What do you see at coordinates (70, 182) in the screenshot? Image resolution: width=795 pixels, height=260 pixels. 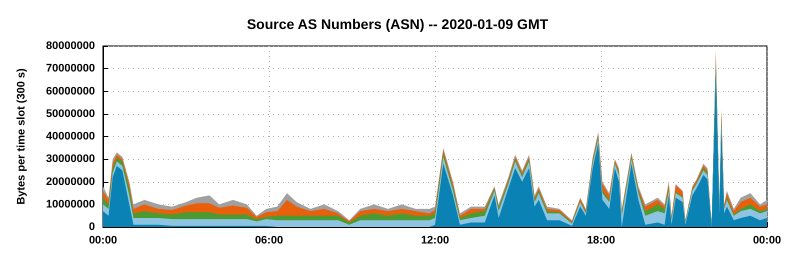 I see `y-tick-label: 20000000` at bounding box center [70, 182].